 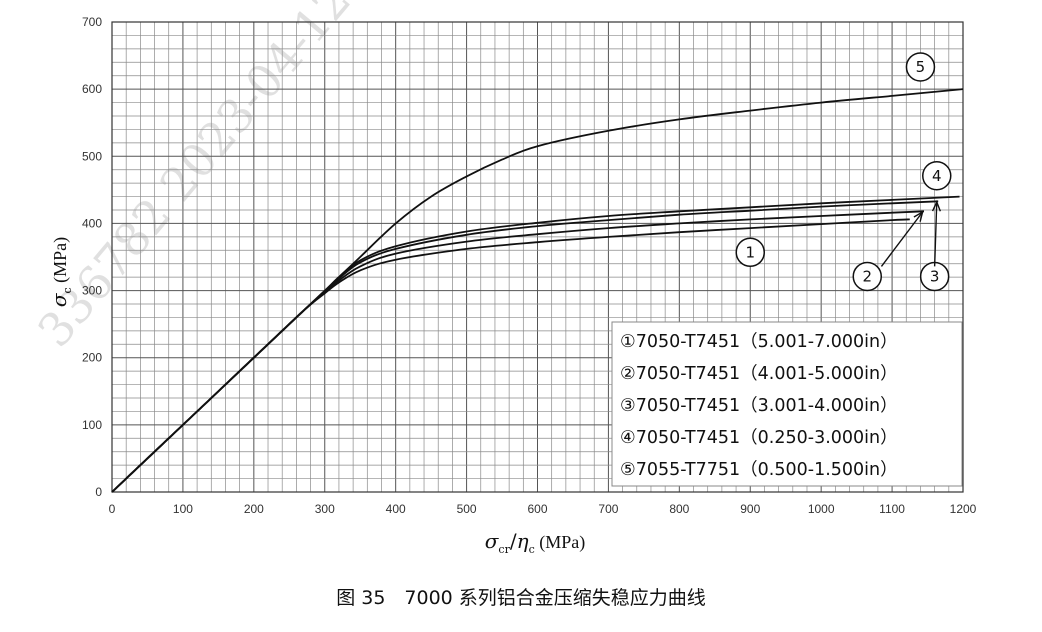 What do you see at coordinates (92, 89) in the screenshot?
I see `y-tick-label: 600` at bounding box center [92, 89].